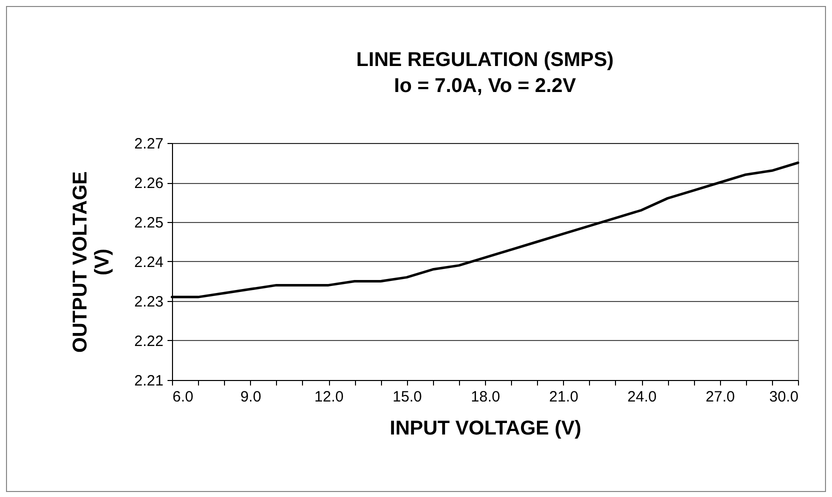  What do you see at coordinates (149, 262) in the screenshot?
I see `y-tick-label: 2.24` at bounding box center [149, 262].